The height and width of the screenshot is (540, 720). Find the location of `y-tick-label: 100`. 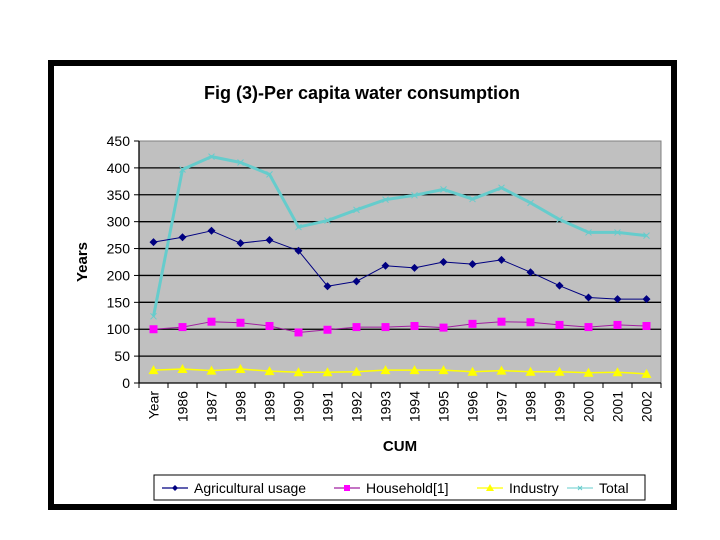

y-tick-label: 100 is located at coordinates (119, 329).